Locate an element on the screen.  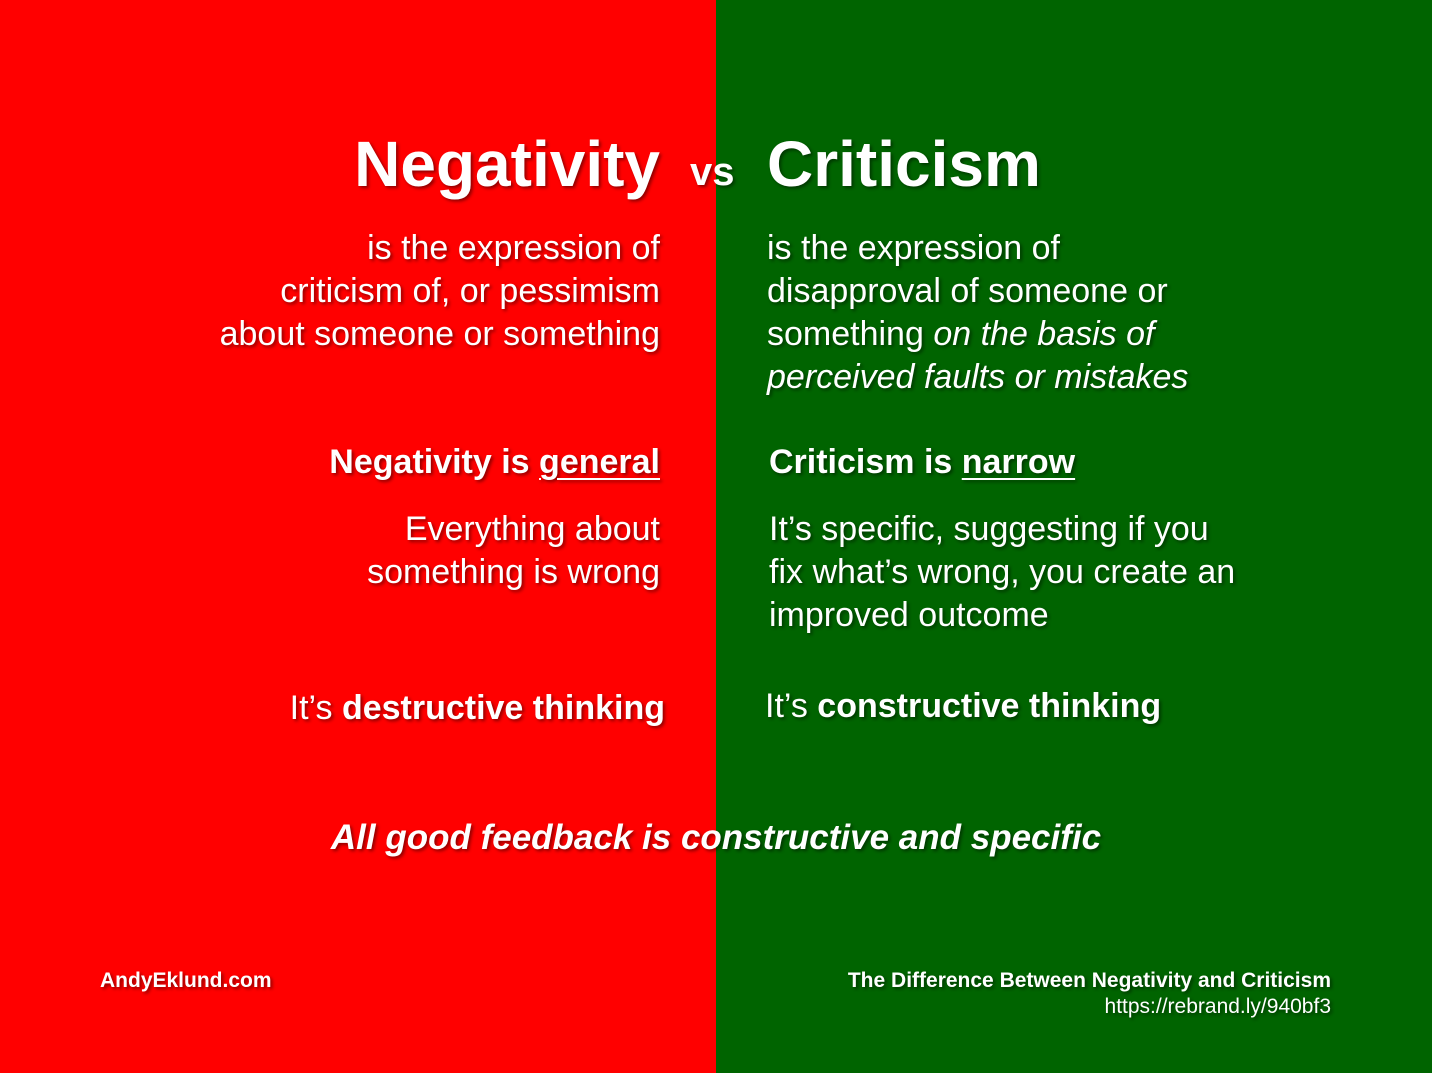
definition-text: something is located at coordinates (850, 334).